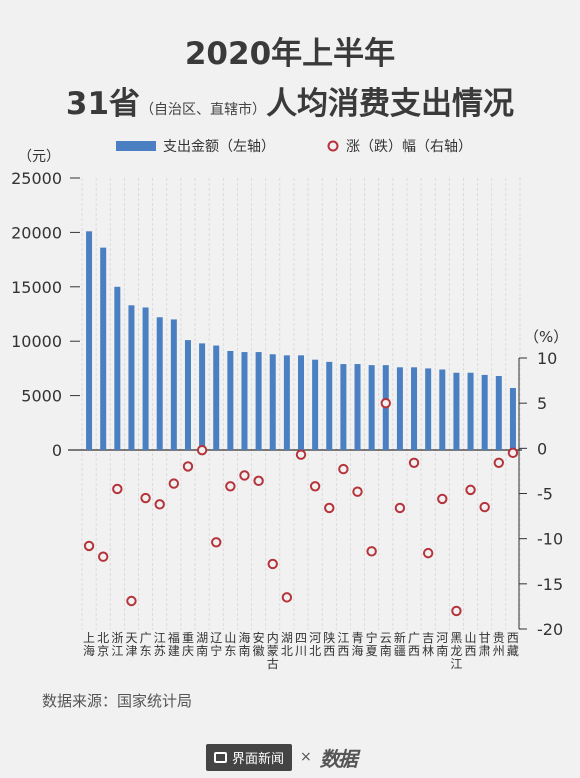  I want to click on category-label: 陕西, so click(329, 644).